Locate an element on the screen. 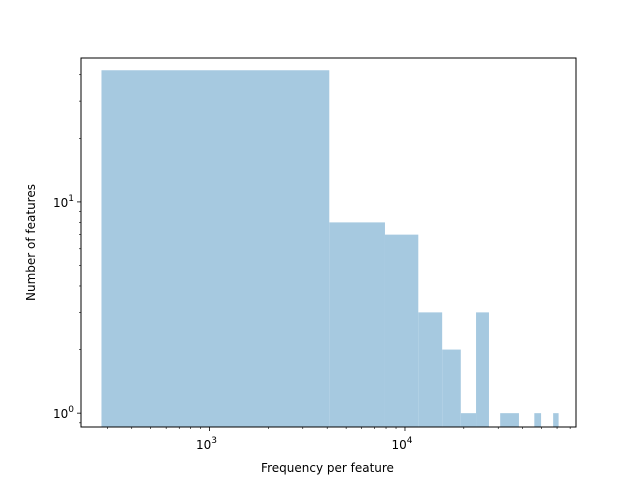 This screenshot has width=640, height=480. x-tick-label: 10⁴ is located at coordinates (401, 444).